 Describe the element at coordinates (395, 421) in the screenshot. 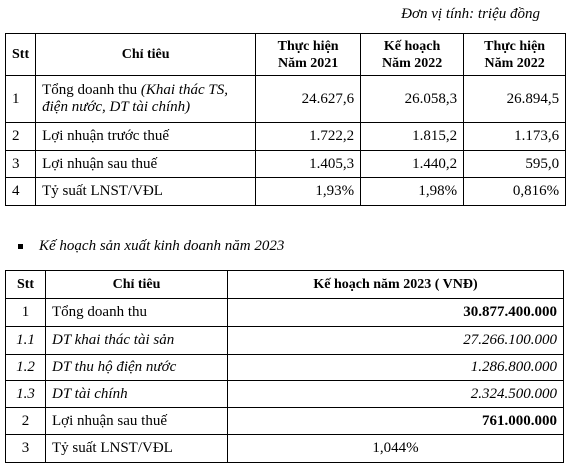

I see `table-cell: 761.000.000` at that location.